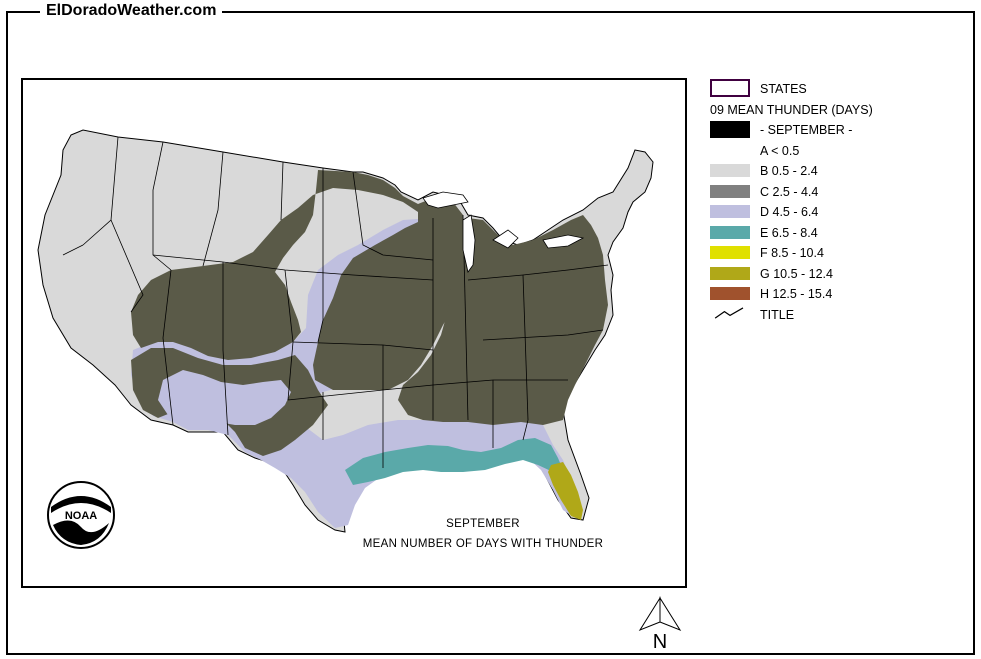 The image size is (981, 659). What do you see at coordinates (730, 170) in the screenshot?
I see `legend-swatch-b` at bounding box center [730, 170].